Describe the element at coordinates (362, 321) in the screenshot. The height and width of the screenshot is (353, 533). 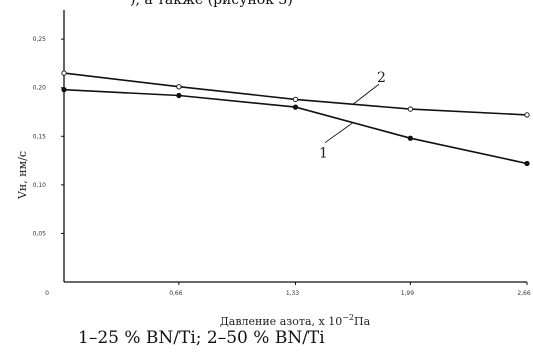
I see `x-axis-title-unit: Па` at that location.